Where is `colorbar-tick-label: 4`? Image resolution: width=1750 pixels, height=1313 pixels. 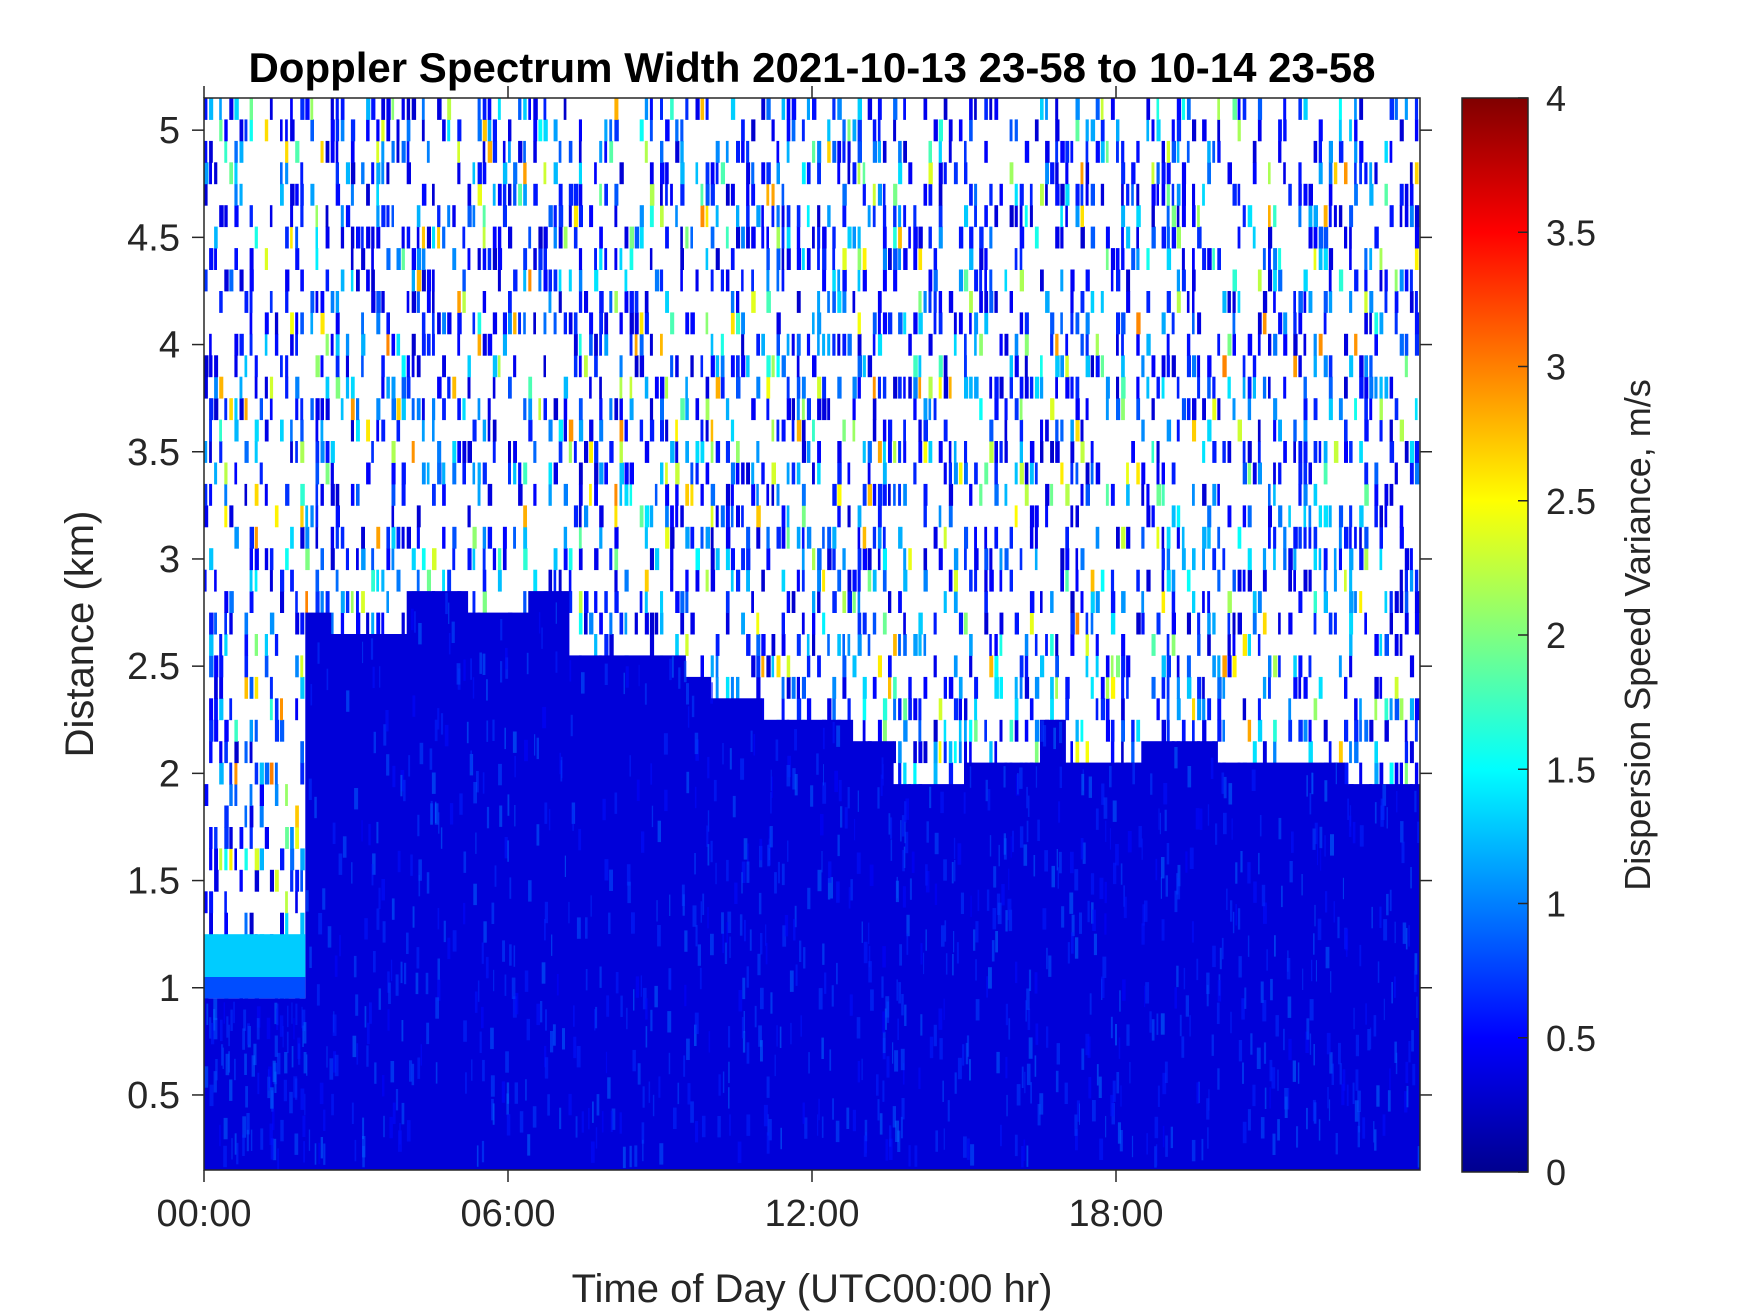 colorbar-tick-label: 4 is located at coordinates (1556, 98).